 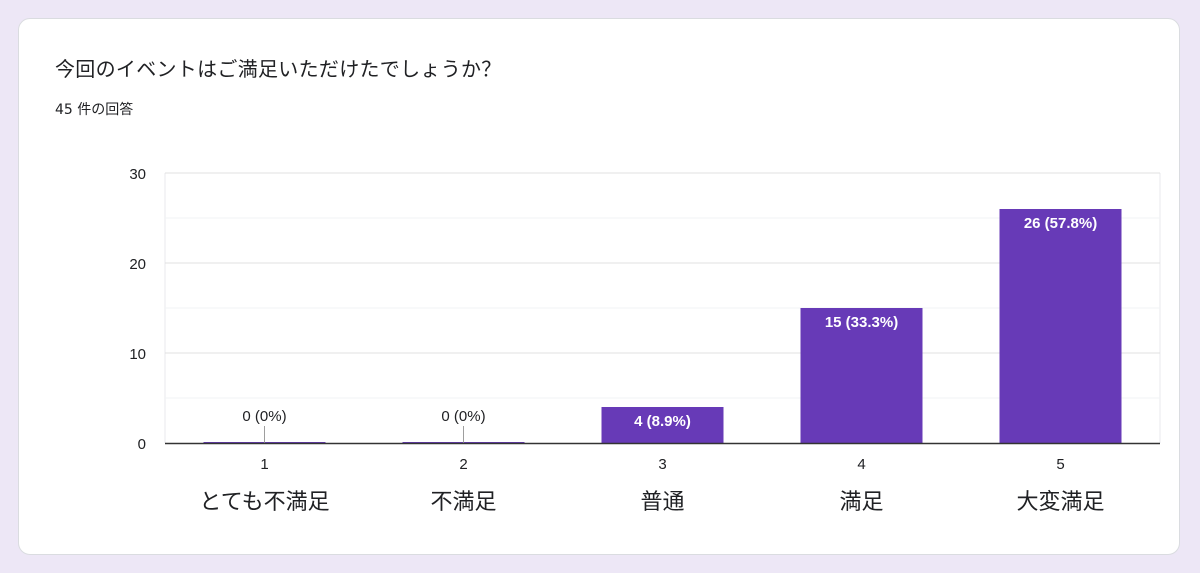 I want to click on y-tick-label: 10, so click(x=137, y=354).